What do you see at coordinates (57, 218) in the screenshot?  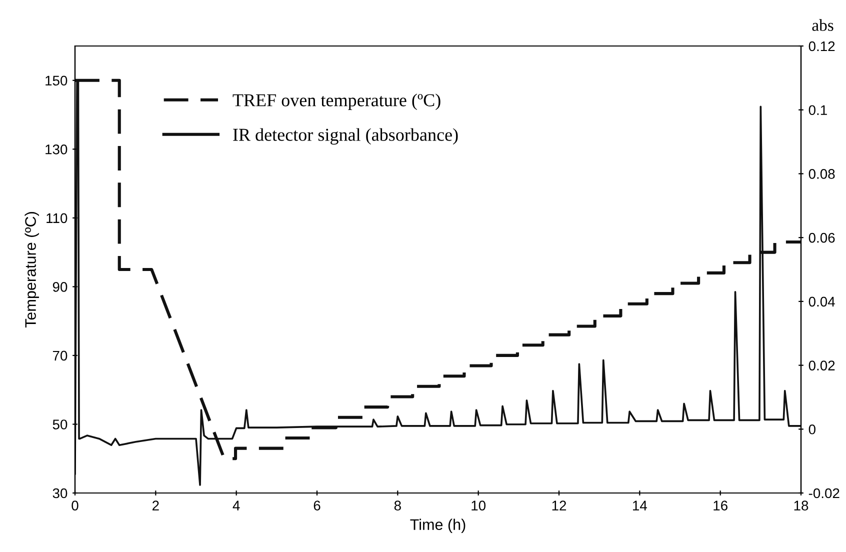 I see `y-tick-label: 110` at bounding box center [57, 218].